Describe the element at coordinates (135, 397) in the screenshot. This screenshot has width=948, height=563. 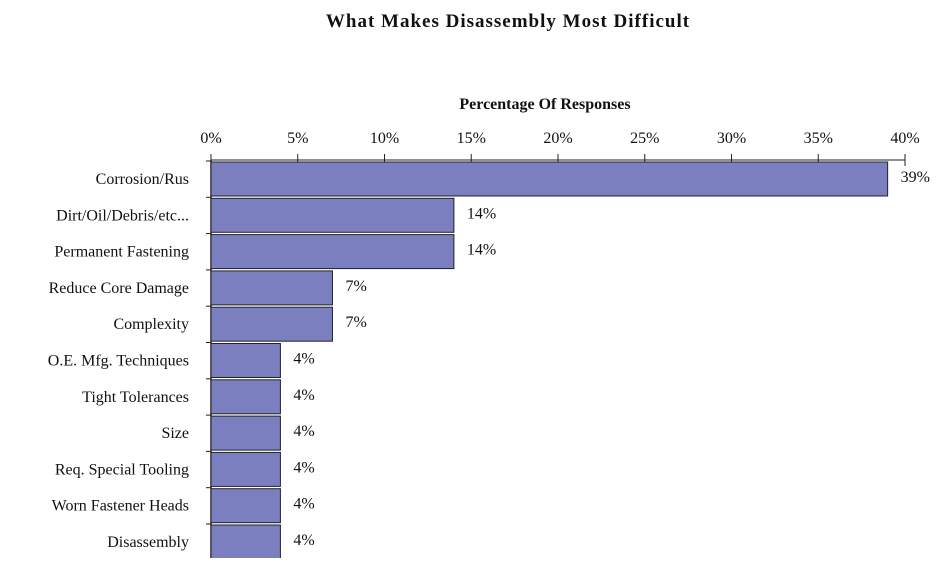
I see `category-label: Tight Tolerances` at that location.